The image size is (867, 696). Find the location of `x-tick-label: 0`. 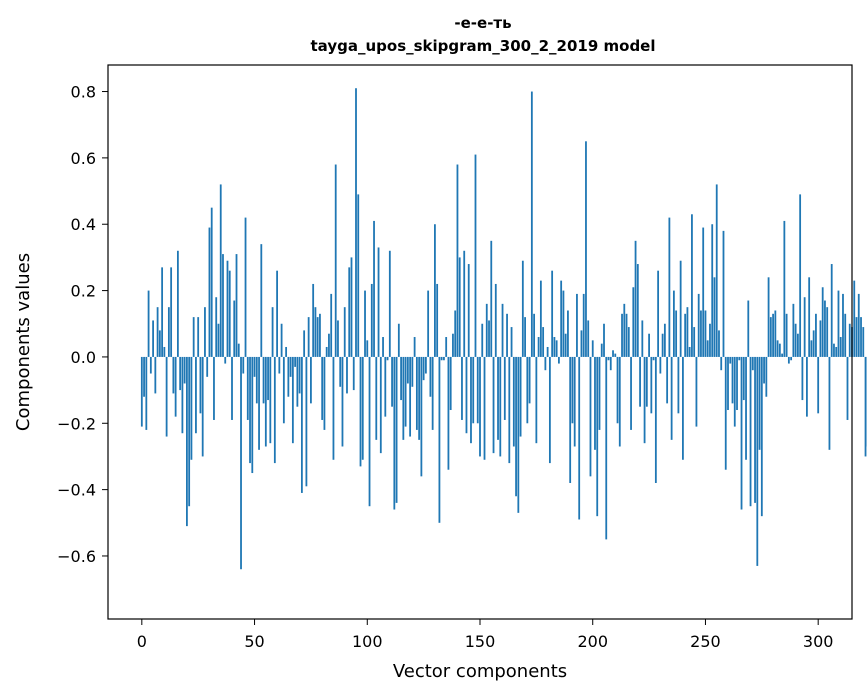

x-tick-label: 0 is located at coordinates (142, 641).